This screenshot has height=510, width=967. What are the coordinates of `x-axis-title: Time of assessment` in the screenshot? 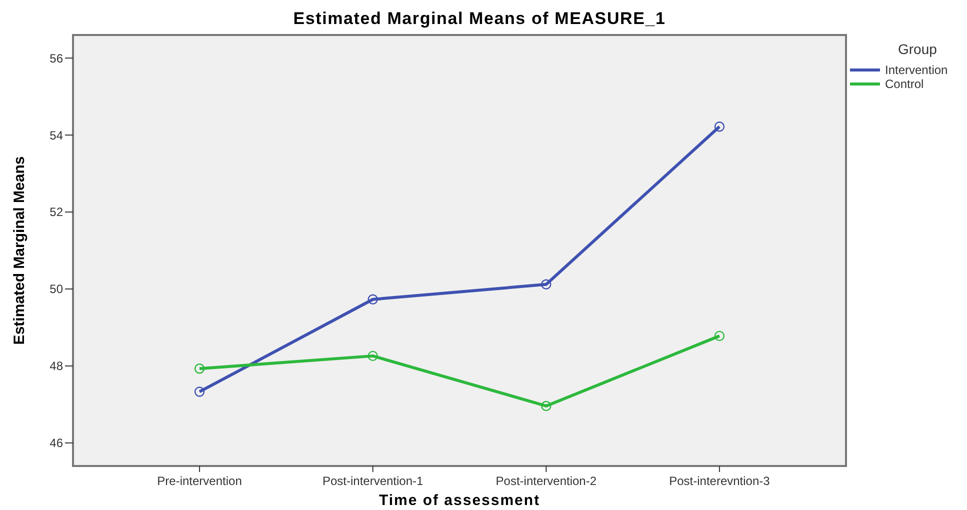 It's located at (459, 500).